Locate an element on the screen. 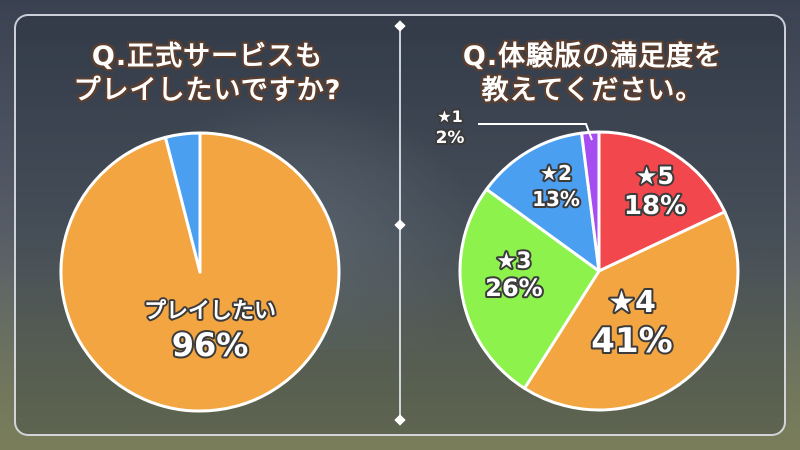 The image size is (800, 450). pie1-slice-1-label: ★4 is located at coordinates (632, 302).